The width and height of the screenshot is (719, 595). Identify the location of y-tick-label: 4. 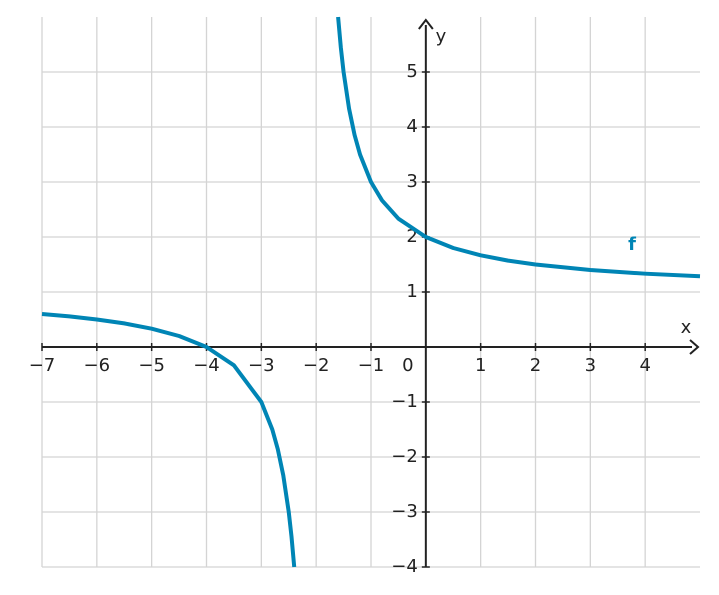
(411, 126).